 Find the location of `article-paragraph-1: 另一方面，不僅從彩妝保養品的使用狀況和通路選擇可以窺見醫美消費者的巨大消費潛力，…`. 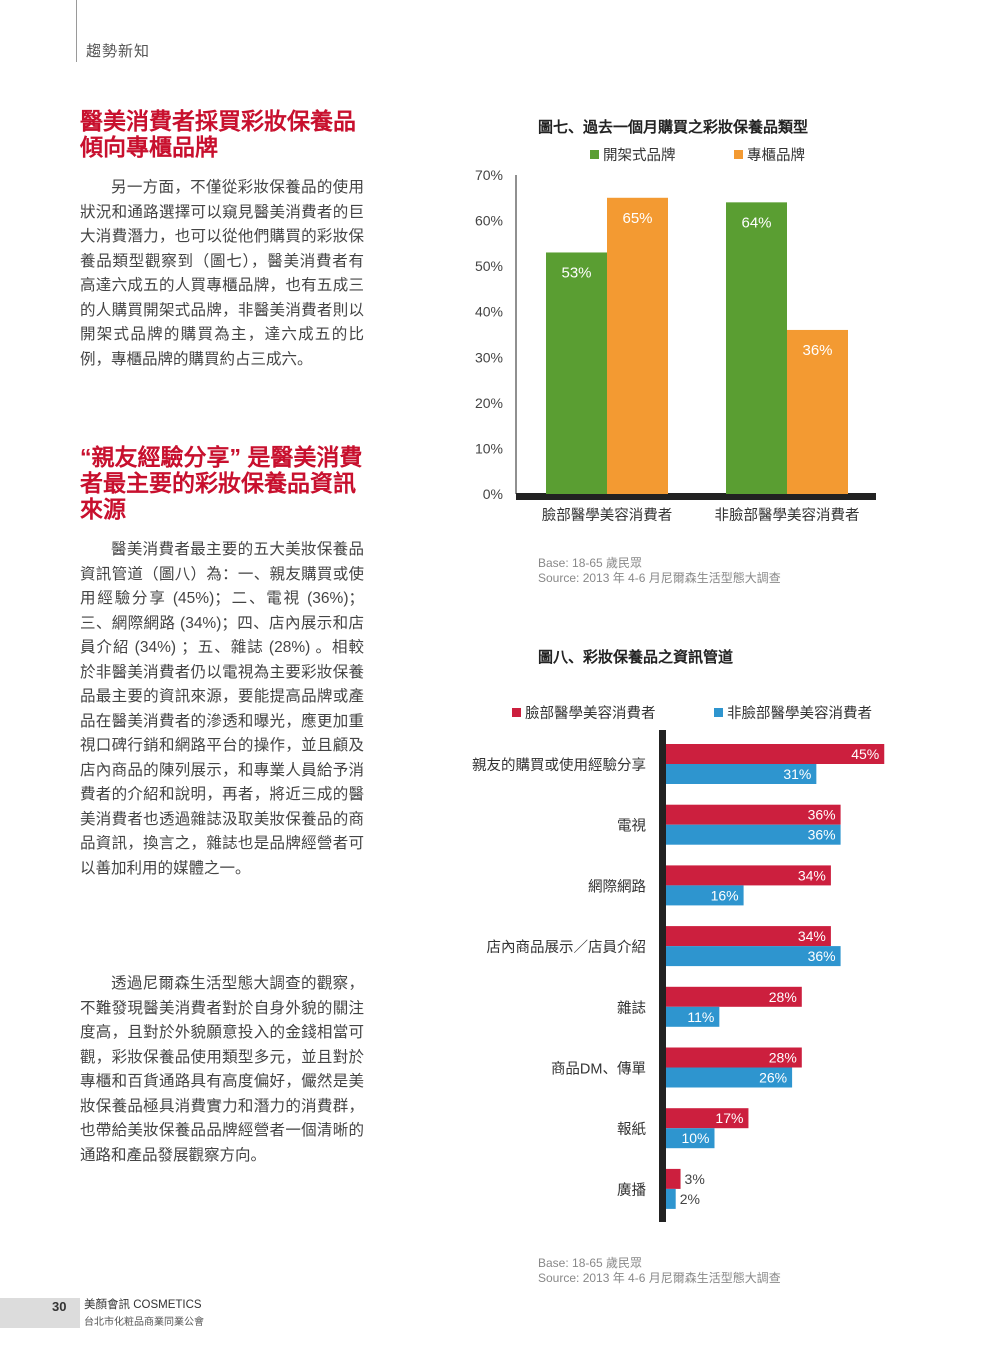

article-paragraph-1: 另一方面，不僅從彩妝保養品的使用狀況和通路選擇可以窺見醫美消費者的巨大消費潛力，… is located at coordinates (222, 273).